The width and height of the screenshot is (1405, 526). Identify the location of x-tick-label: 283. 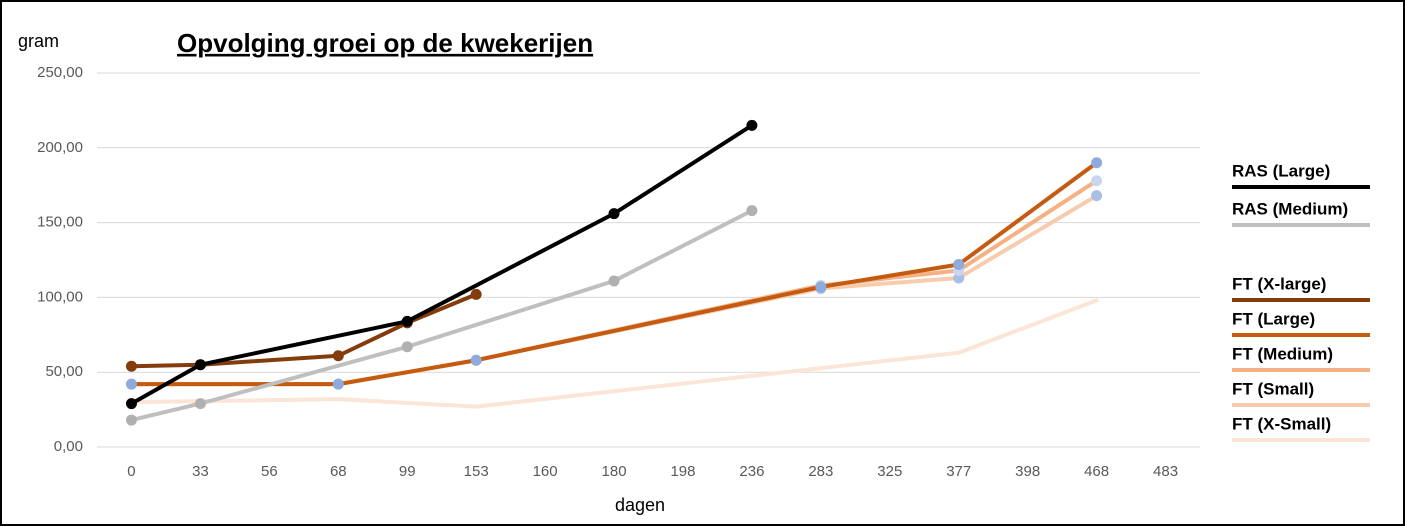
(820, 471).